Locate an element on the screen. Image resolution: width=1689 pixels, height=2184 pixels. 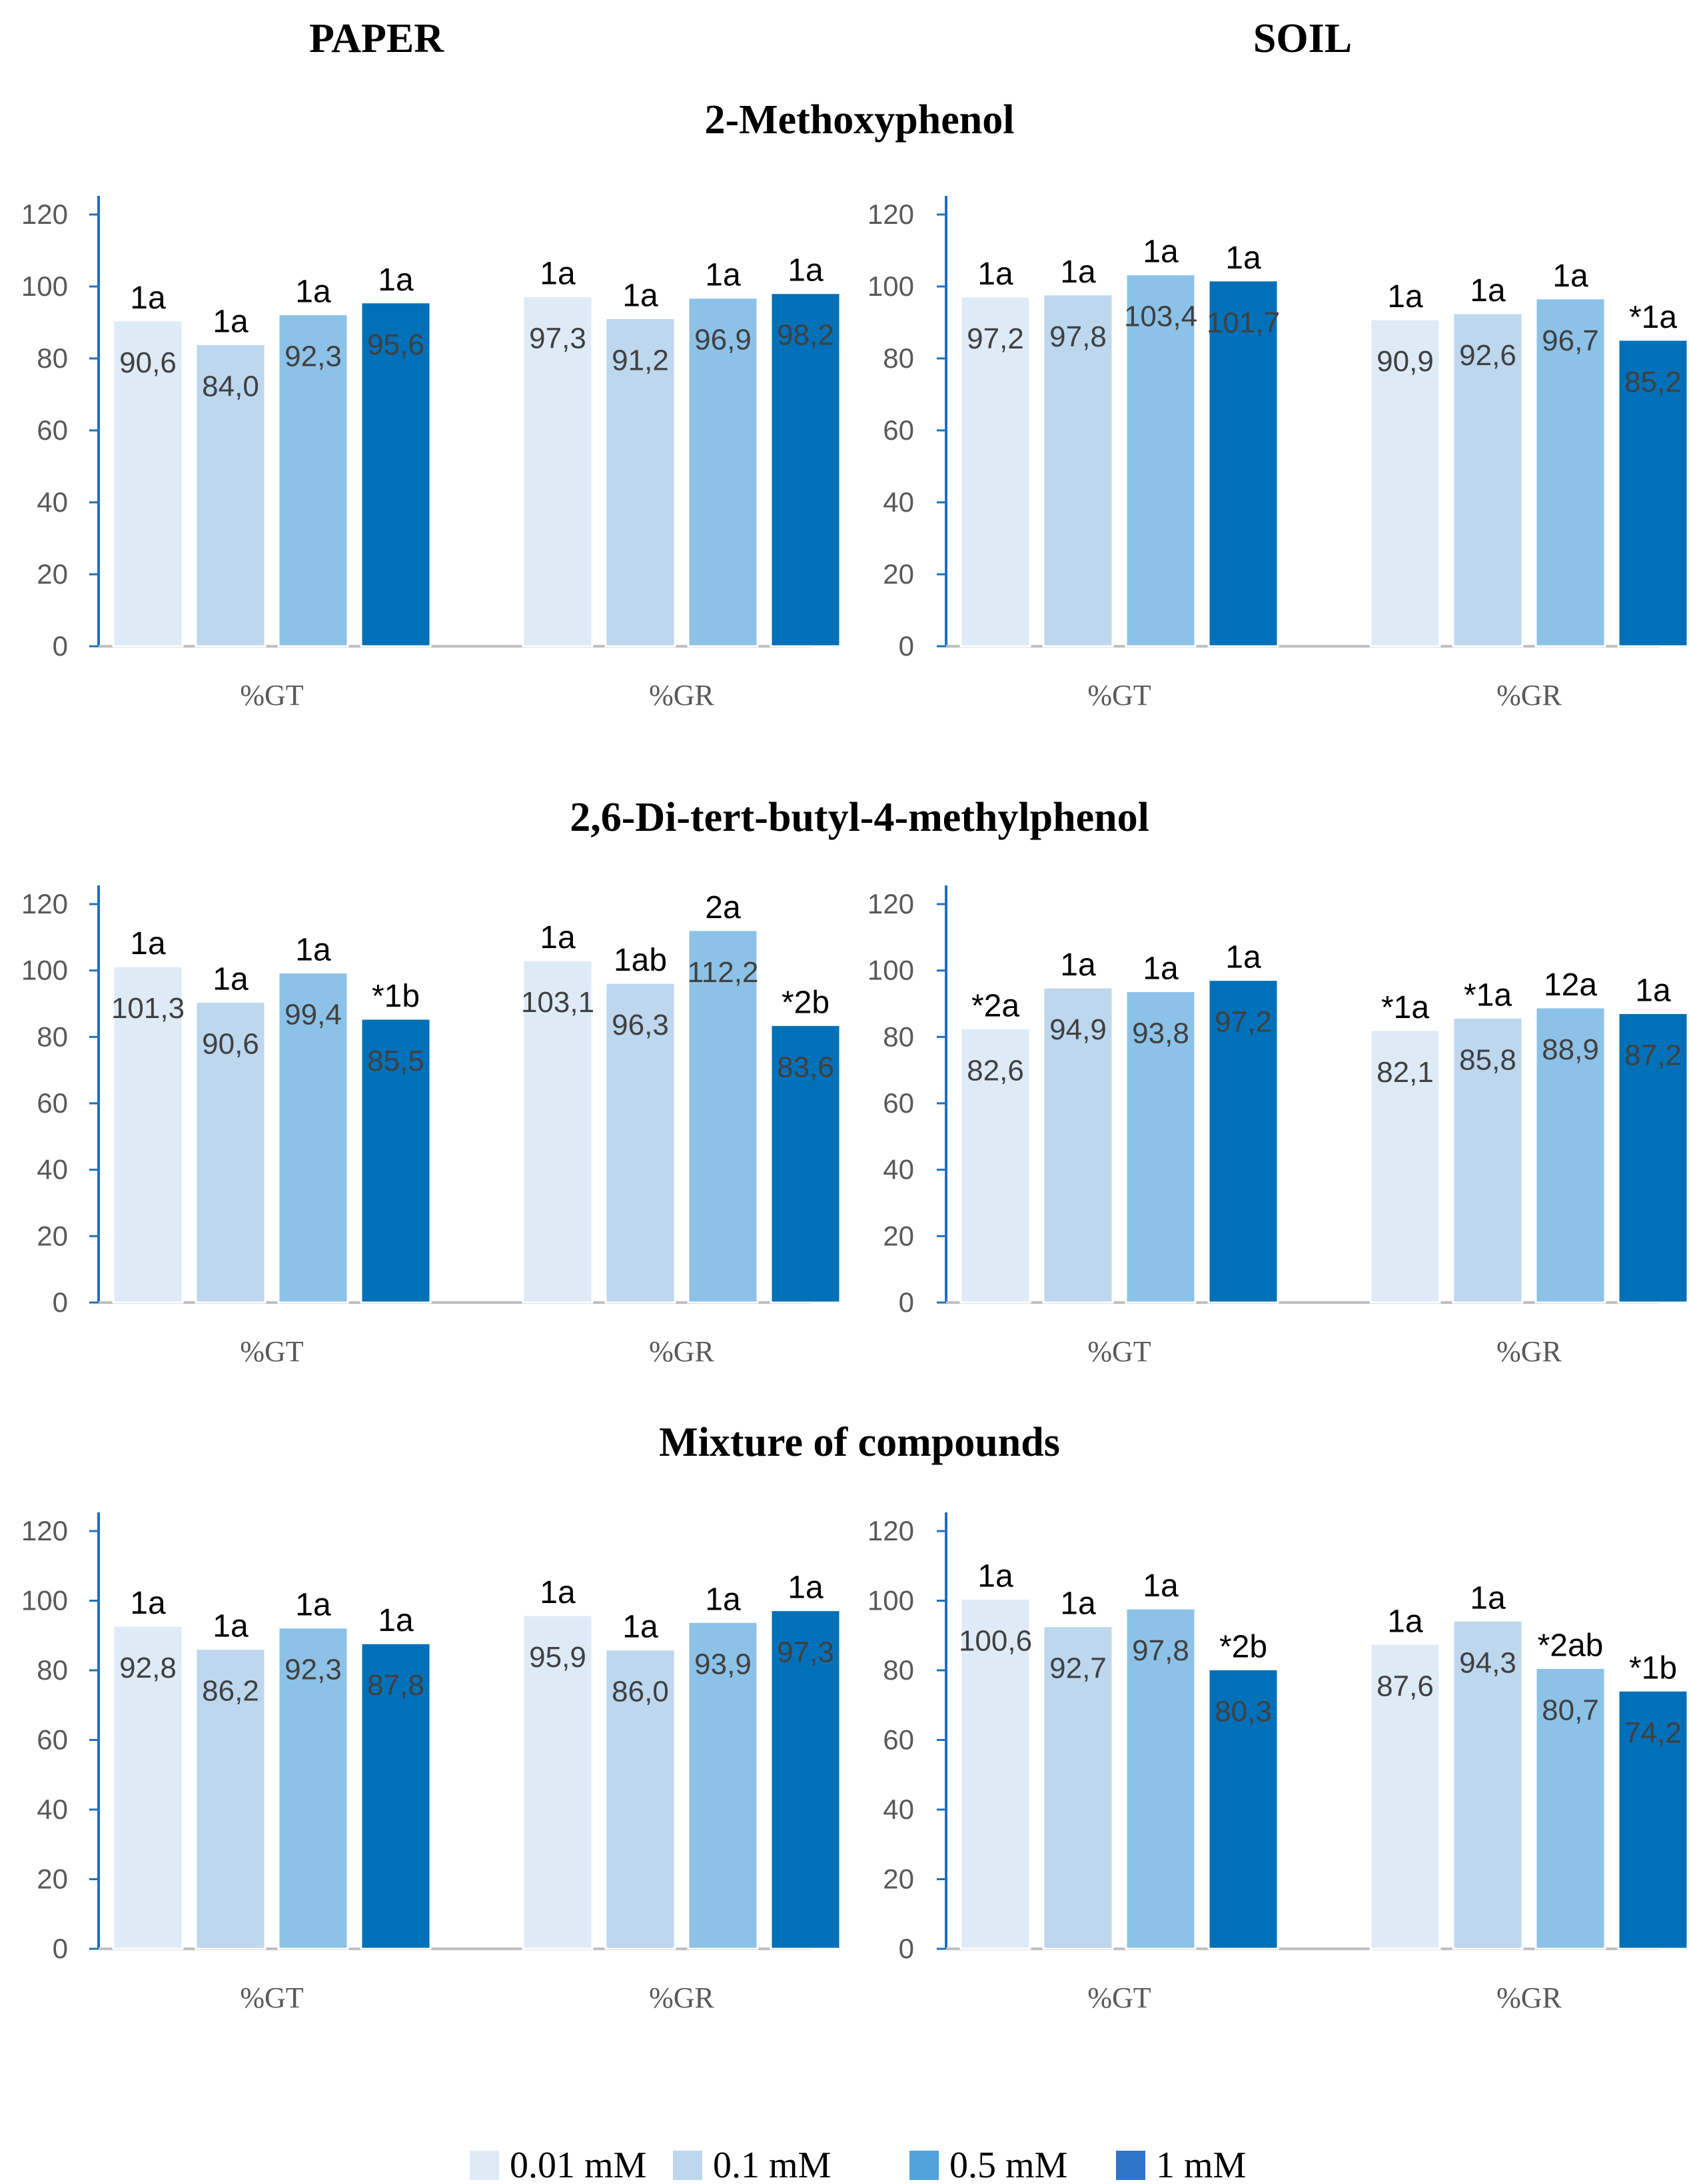
chart-3-paper-value-label-GR-4: 97,3 is located at coordinates (805, 1652).